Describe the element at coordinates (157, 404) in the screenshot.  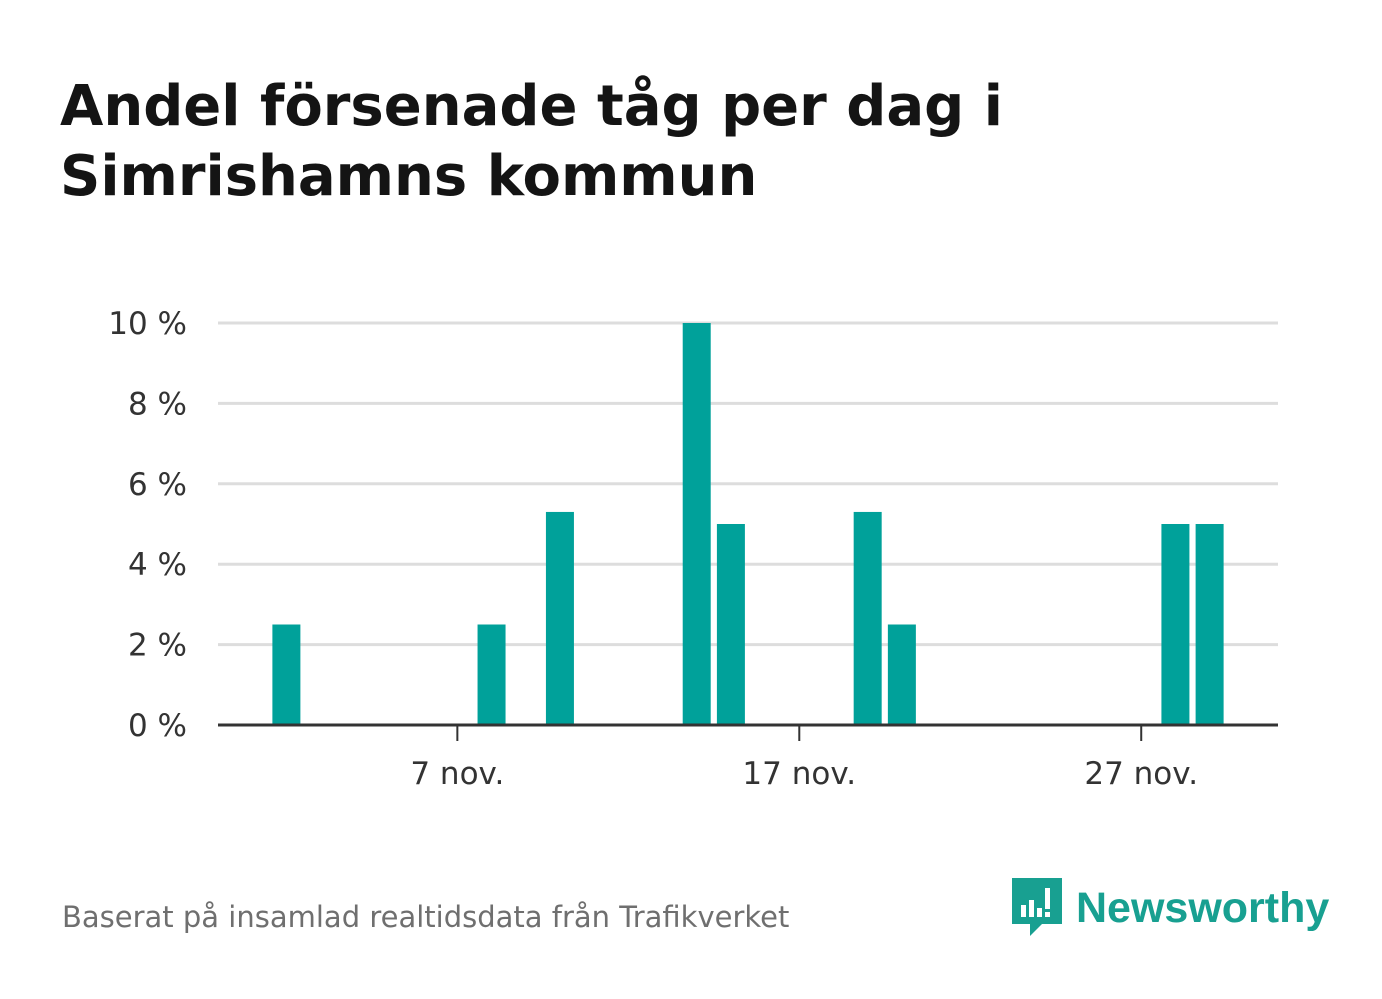
I see `y-tick-label: 8 %` at that location.